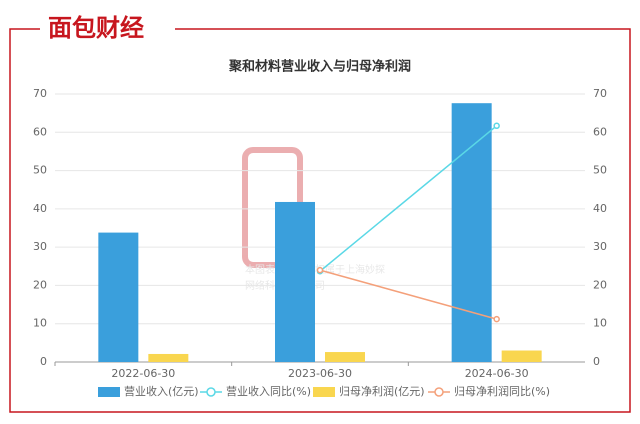  I want to click on x-tick-label: 2022-06-30, so click(143, 373).